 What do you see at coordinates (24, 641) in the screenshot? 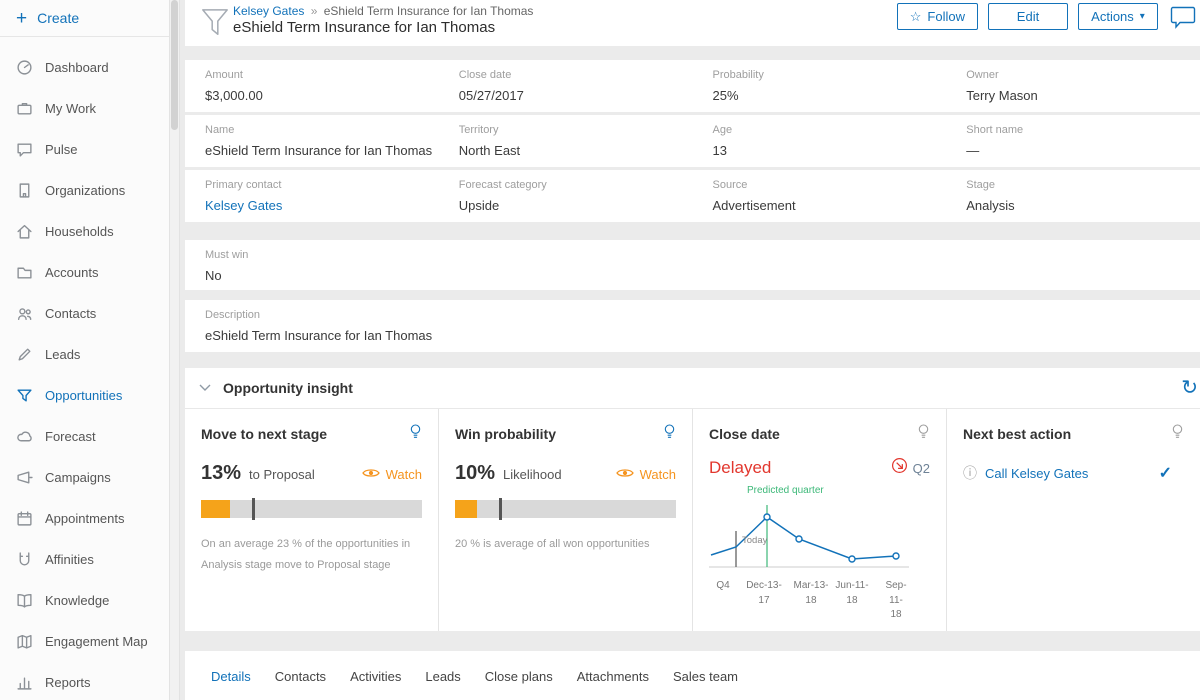
I see `map-icon` at bounding box center [24, 641].